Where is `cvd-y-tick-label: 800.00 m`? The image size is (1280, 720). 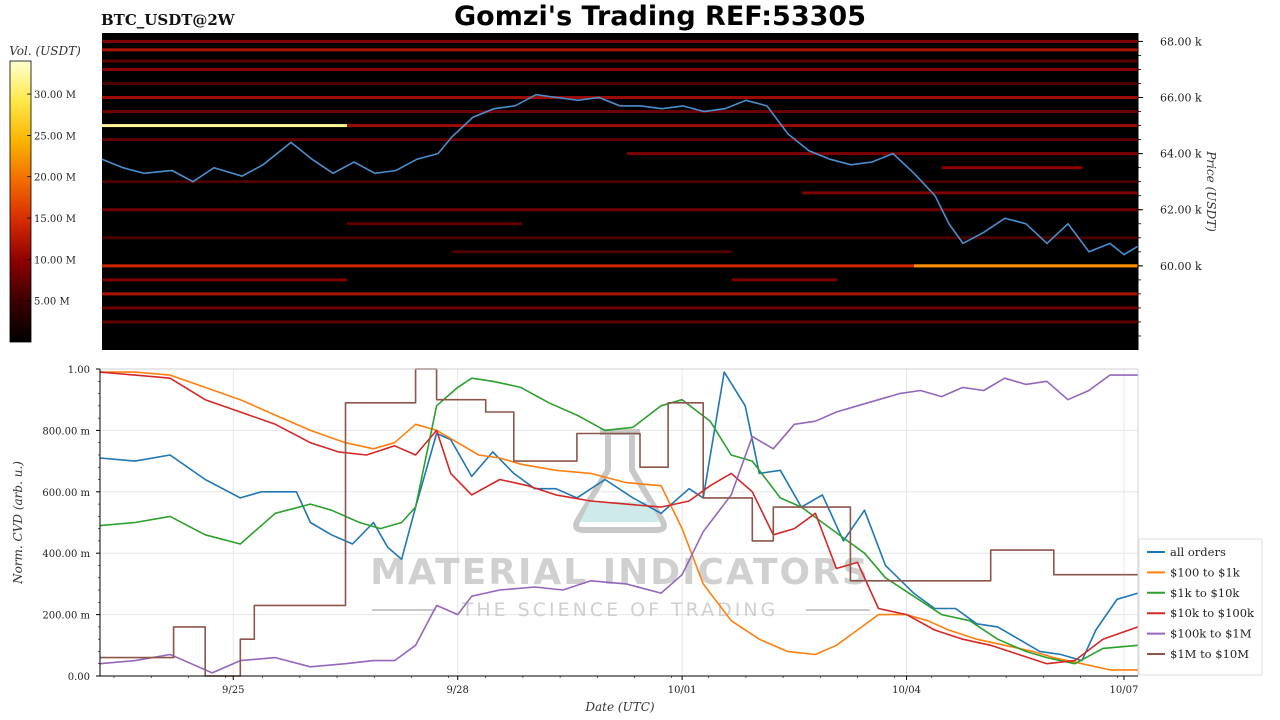 cvd-y-tick-label: 800.00 m is located at coordinates (66, 431).